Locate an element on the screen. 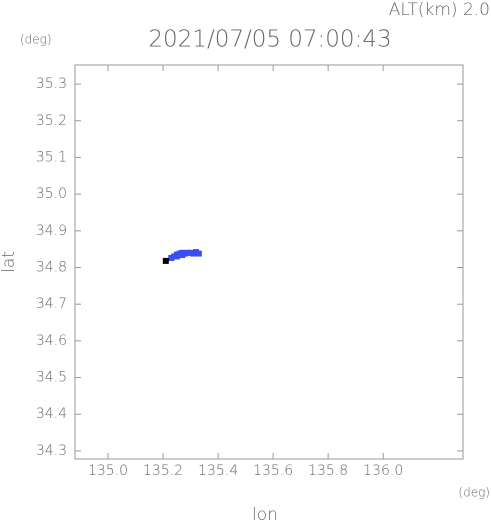 Image resolution: width=491 pixels, height=521 pixels. x-tick-label: 136.0 is located at coordinates (383, 471).